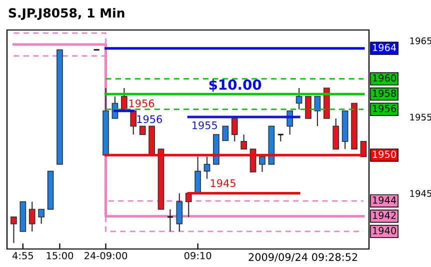 Image resolution: width=431 pixels, height=267 pixels. Describe the element at coordinates (223, 183) in the screenshot. I see `data-label: 1945` at that location.